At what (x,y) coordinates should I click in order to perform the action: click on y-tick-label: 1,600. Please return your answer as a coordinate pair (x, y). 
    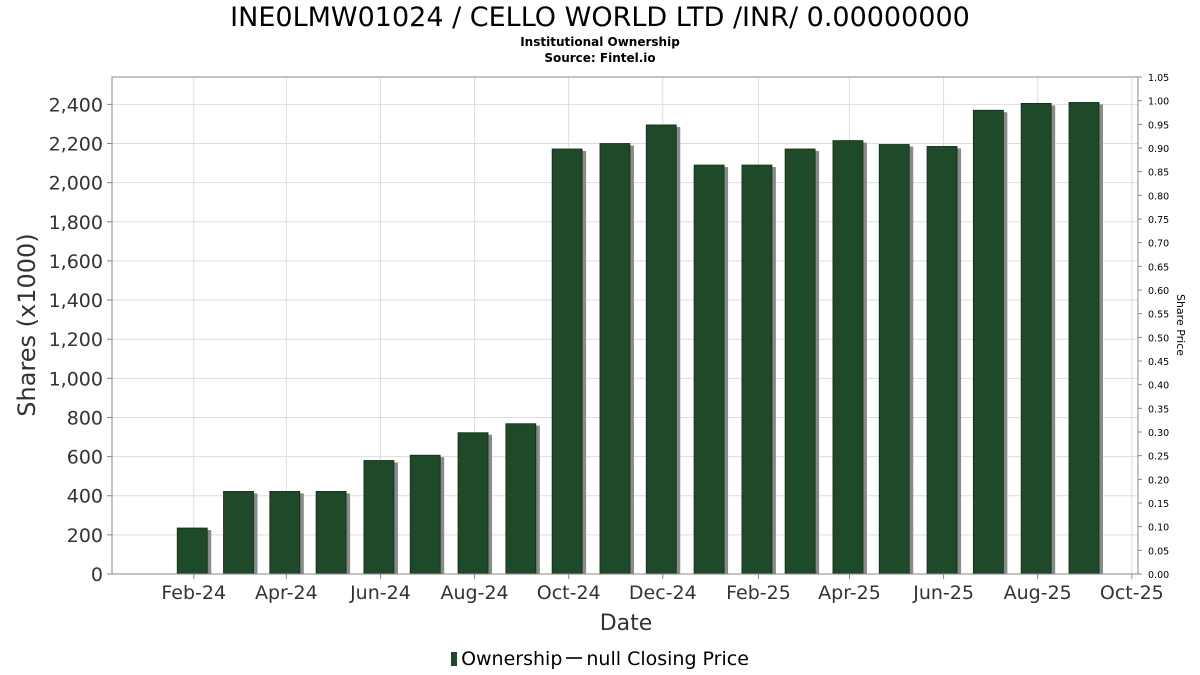
    Looking at the image, I should click on (76, 262).